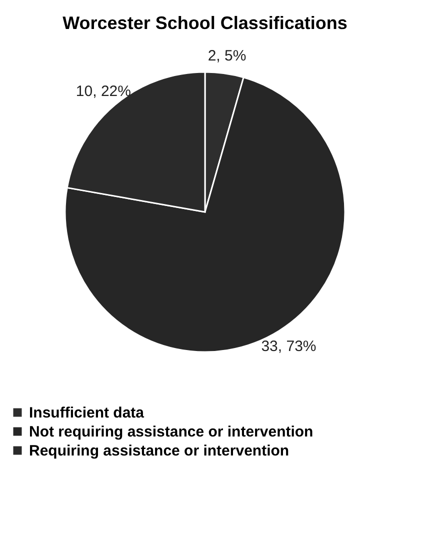  What do you see at coordinates (227, 56) in the screenshot?
I see `data-label: 2, 5%` at bounding box center [227, 56].